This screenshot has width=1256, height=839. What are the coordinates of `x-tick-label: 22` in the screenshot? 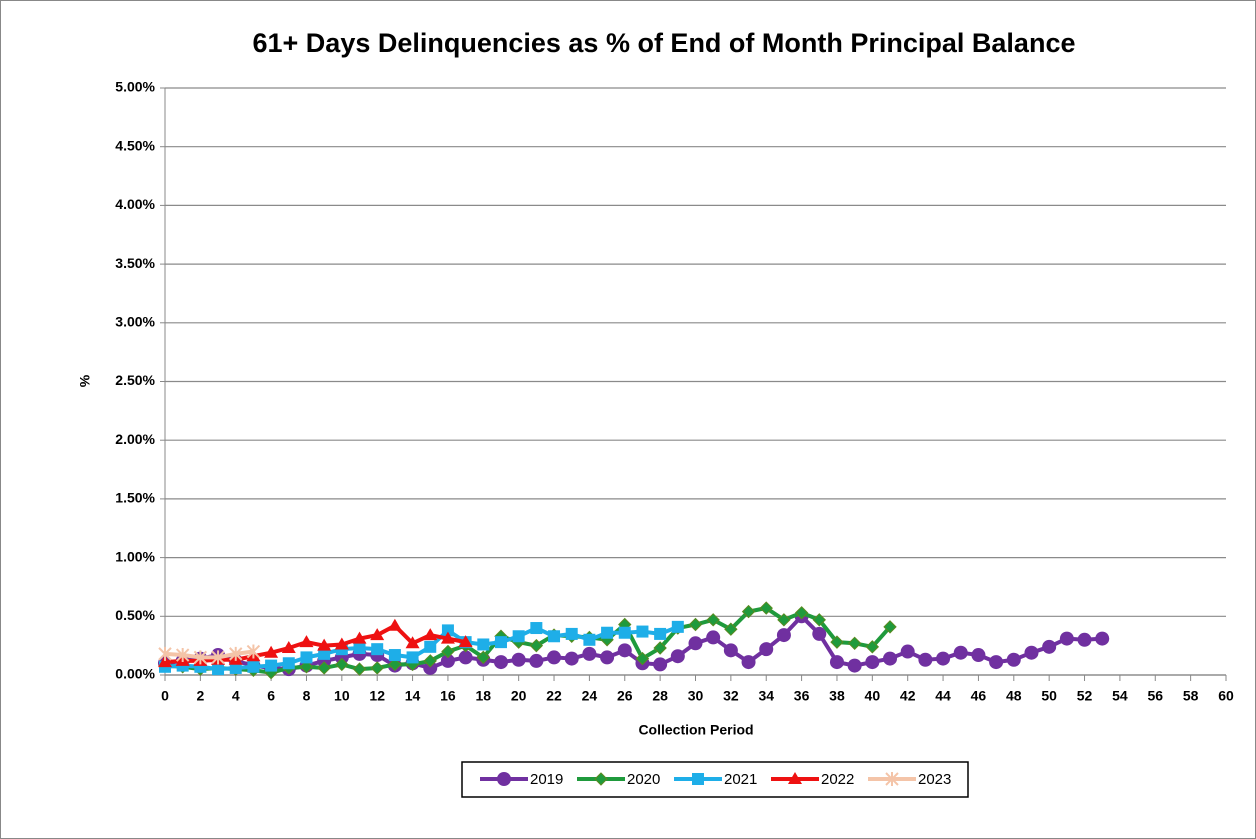 It's located at (554, 696).